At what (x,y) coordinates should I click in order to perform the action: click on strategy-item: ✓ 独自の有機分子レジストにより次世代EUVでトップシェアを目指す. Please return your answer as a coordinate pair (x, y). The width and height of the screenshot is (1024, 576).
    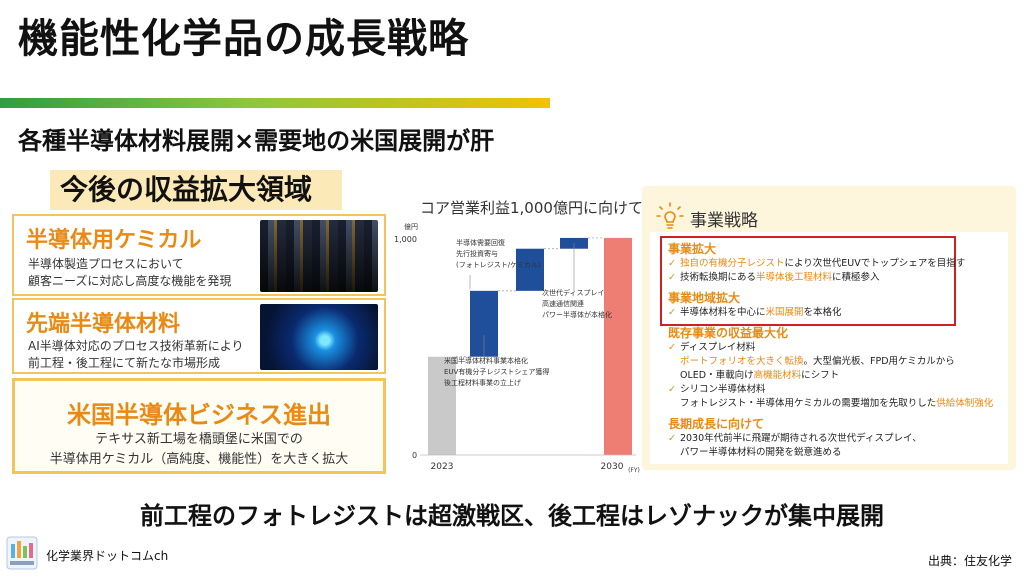
    Looking at the image, I should click on (816, 263).